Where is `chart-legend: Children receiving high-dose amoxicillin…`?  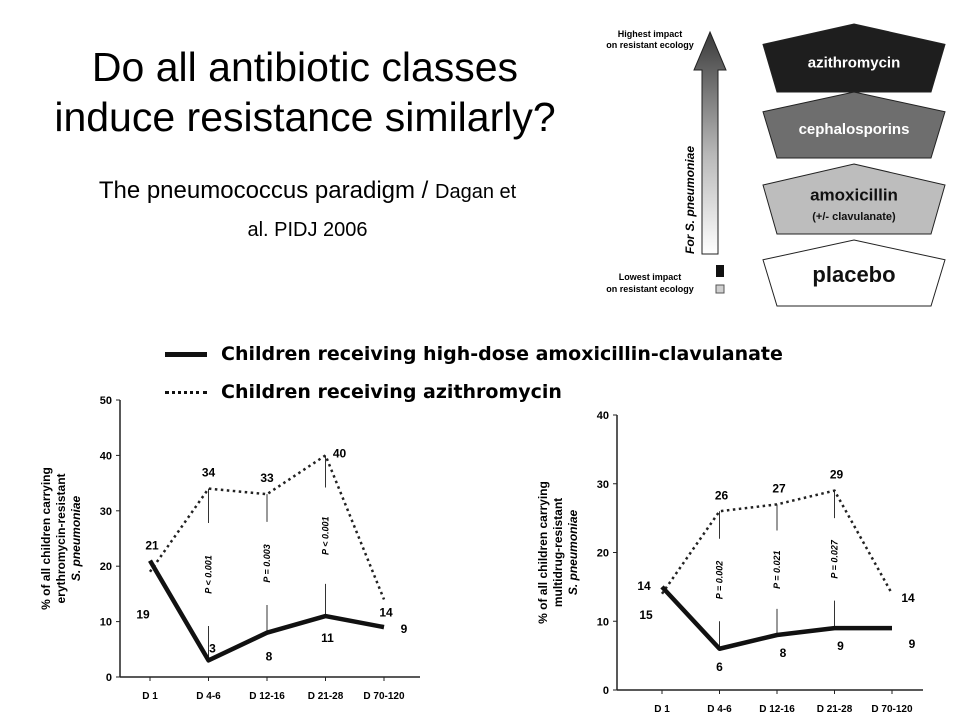 chart-legend: Children receiving high-dose amoxicillin… is located at coordinates (474, 373).